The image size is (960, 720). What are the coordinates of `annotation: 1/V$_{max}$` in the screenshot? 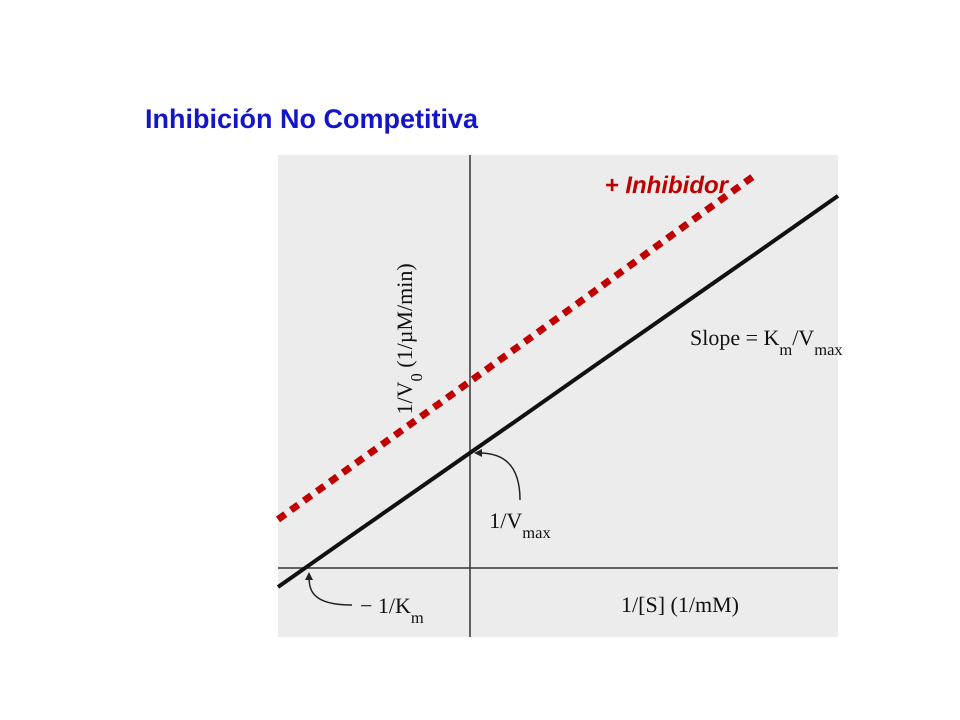 It's located at (520, 525).